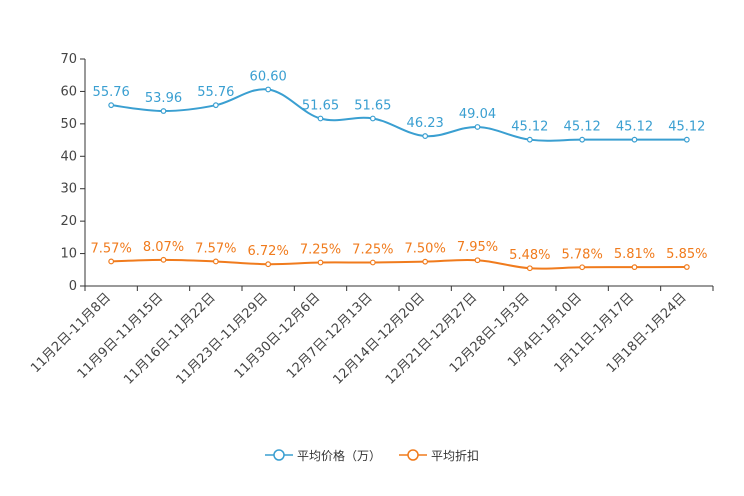 The image size is (744, 496). What do you see at coordinates (425, 249) in the screenshot?
I see `data-label: 7.50%` at bounding box center [425, 249].